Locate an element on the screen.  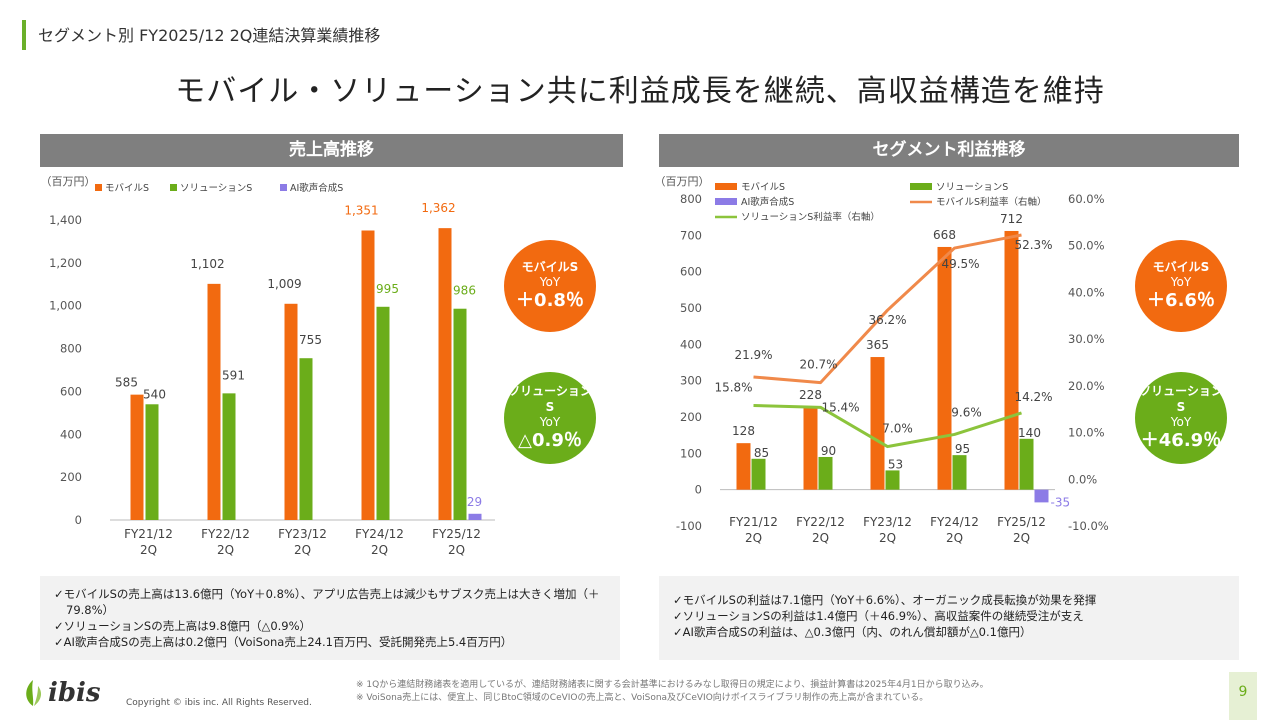
y-tick-label: -100 is located at coordinates (689, 526).